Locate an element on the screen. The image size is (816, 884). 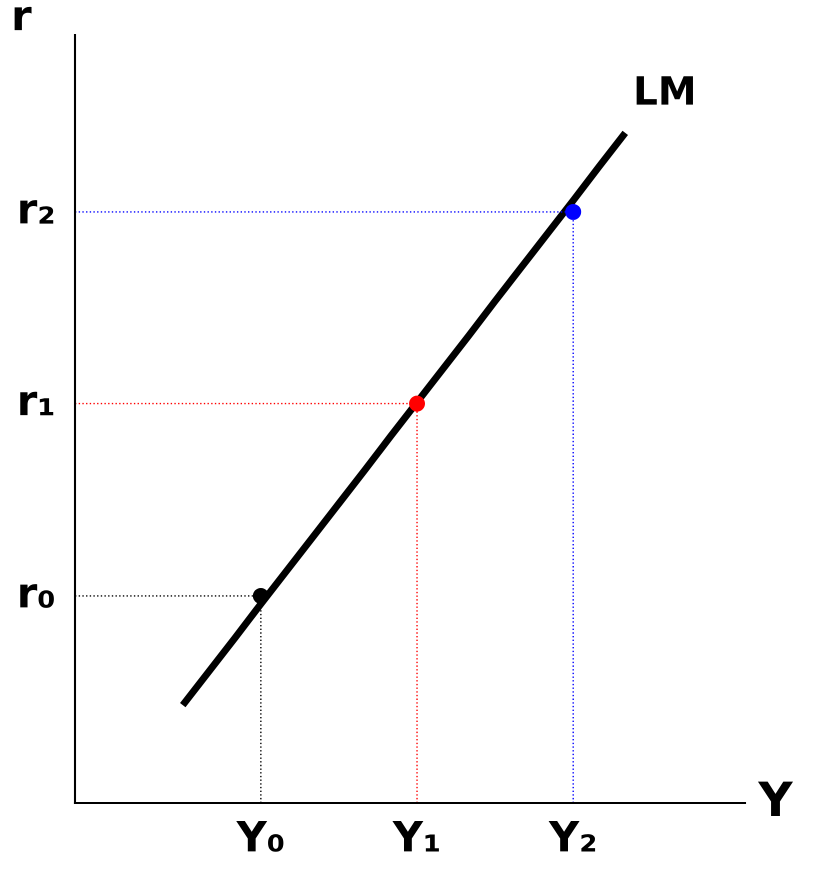
x-tick-label: Y₂ is located at coordinates (572, 836).